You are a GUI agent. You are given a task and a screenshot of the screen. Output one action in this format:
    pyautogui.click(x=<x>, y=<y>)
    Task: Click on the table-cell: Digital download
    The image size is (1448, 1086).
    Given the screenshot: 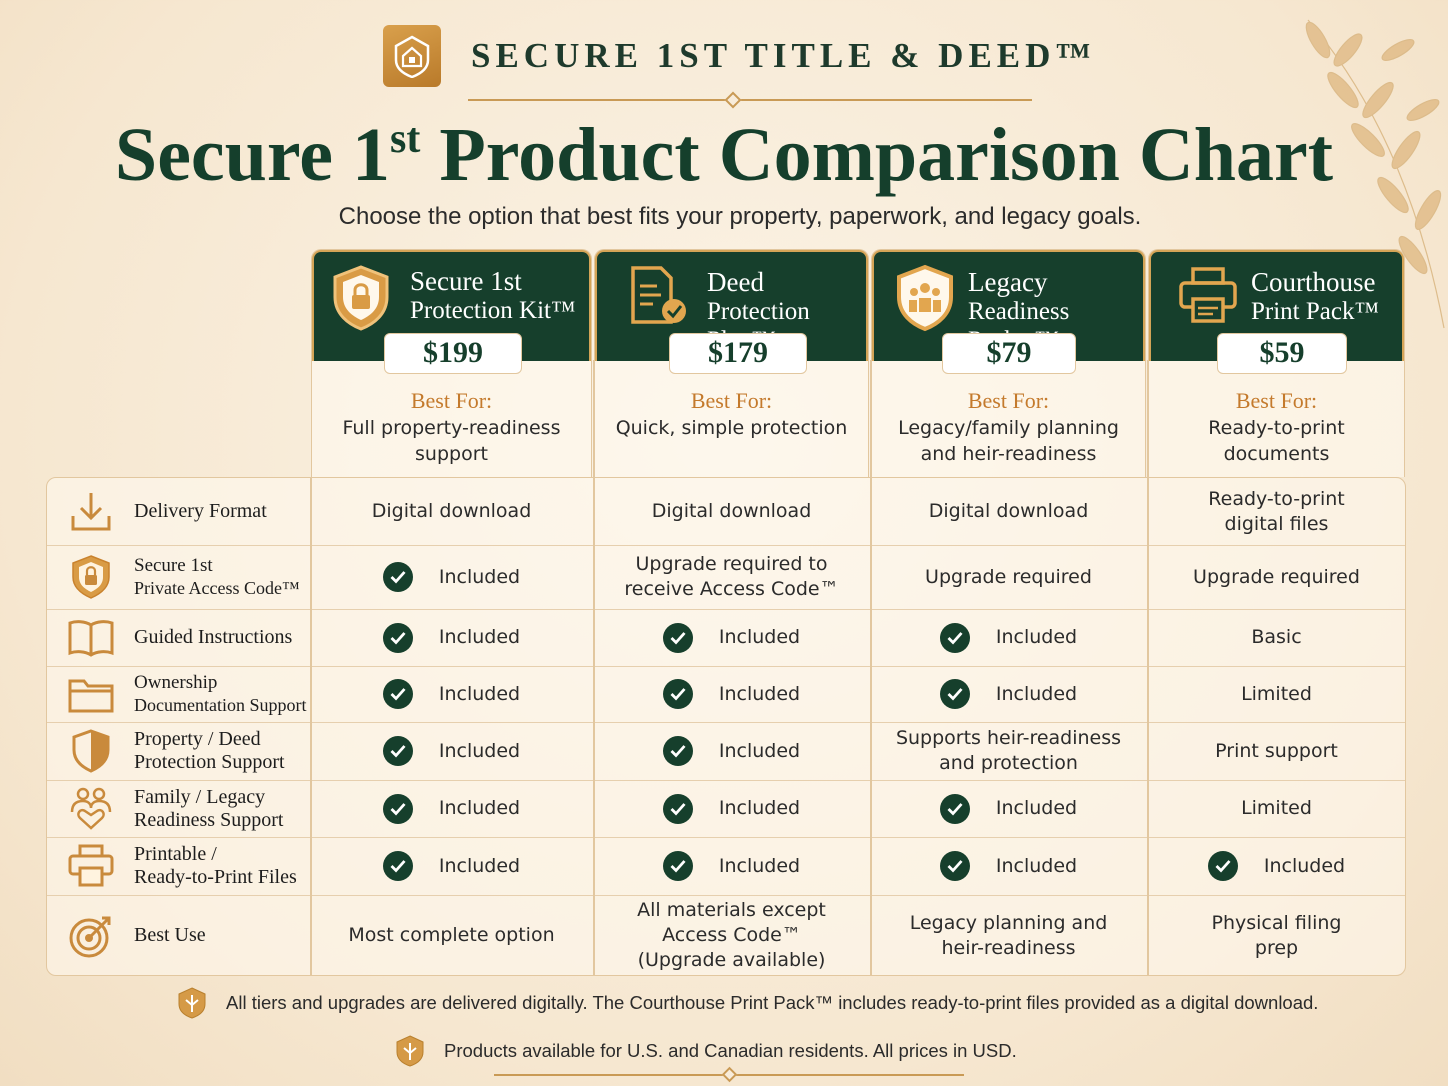 What is the action you would take?
    pyautogui.click(x=1008, y=511)
    